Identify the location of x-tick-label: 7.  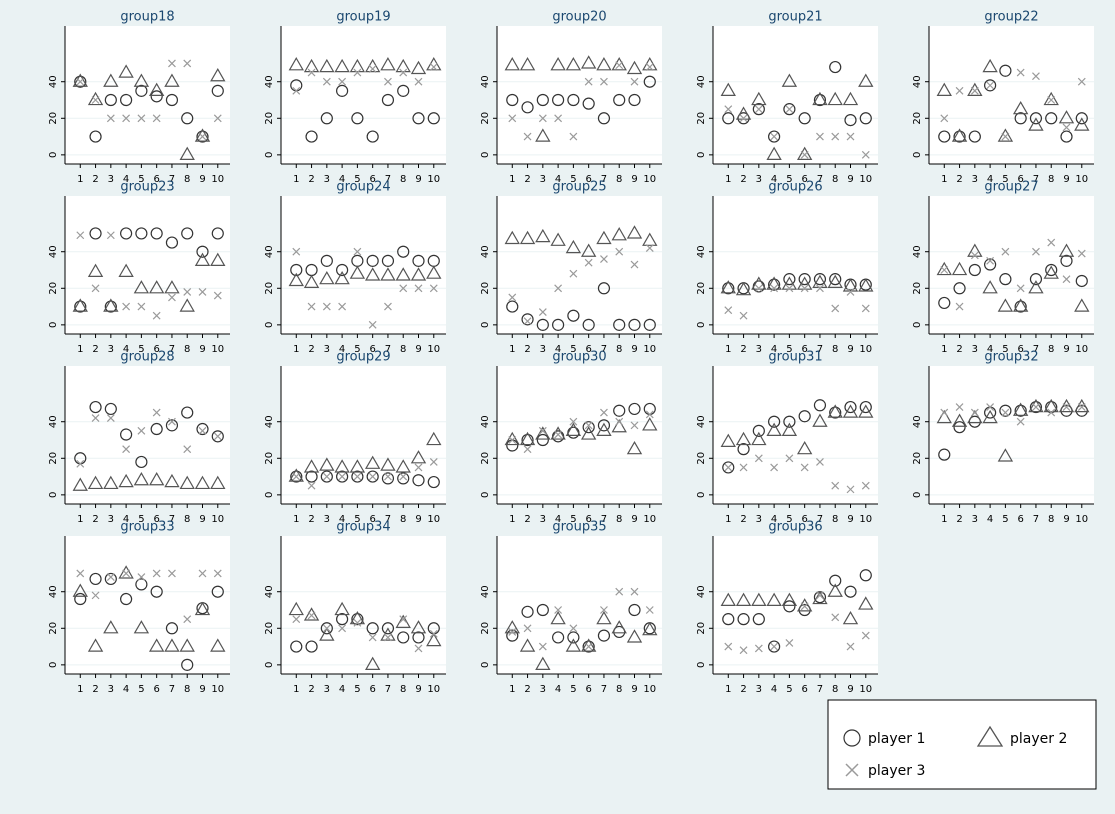
(820, 179).